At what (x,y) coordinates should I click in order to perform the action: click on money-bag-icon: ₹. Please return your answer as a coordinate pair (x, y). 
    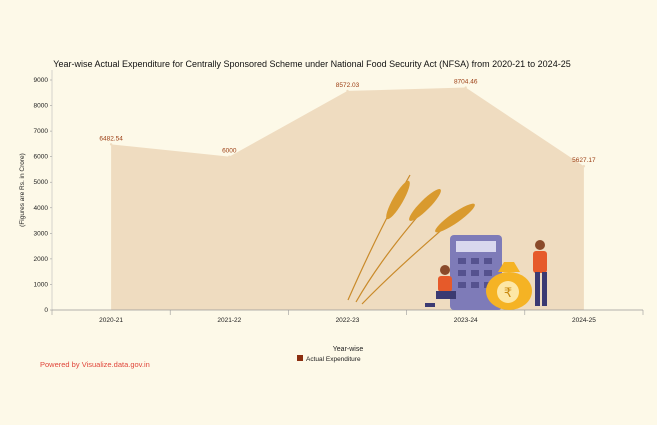
    Looking at the image, I should click on (509, 286).